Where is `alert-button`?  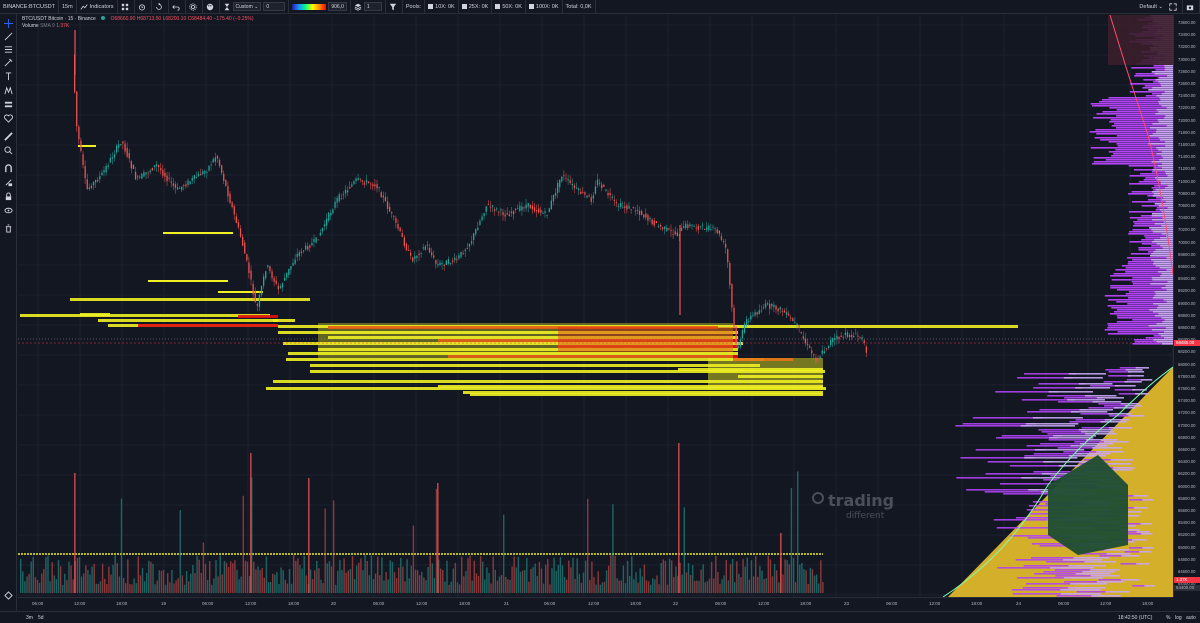
alert-button is located at coordinates (143, 7).